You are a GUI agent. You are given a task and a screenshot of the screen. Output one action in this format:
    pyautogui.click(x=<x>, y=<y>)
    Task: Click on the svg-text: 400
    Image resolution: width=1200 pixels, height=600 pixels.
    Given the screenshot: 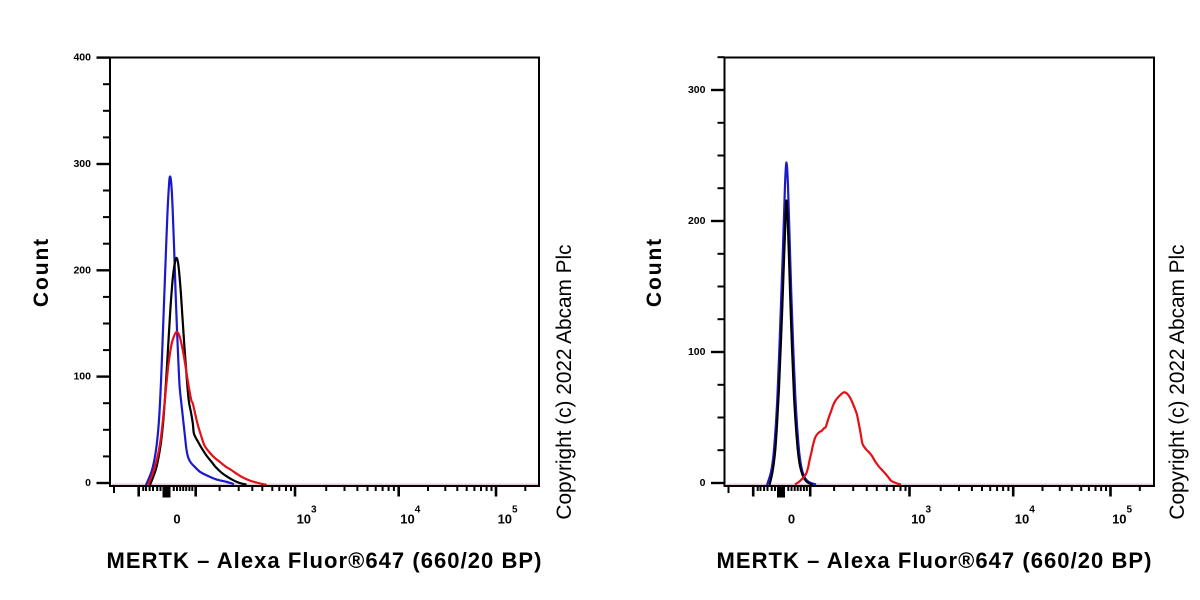 What is the action you would take?
    pyautogui.click(x=82, y=58)
    